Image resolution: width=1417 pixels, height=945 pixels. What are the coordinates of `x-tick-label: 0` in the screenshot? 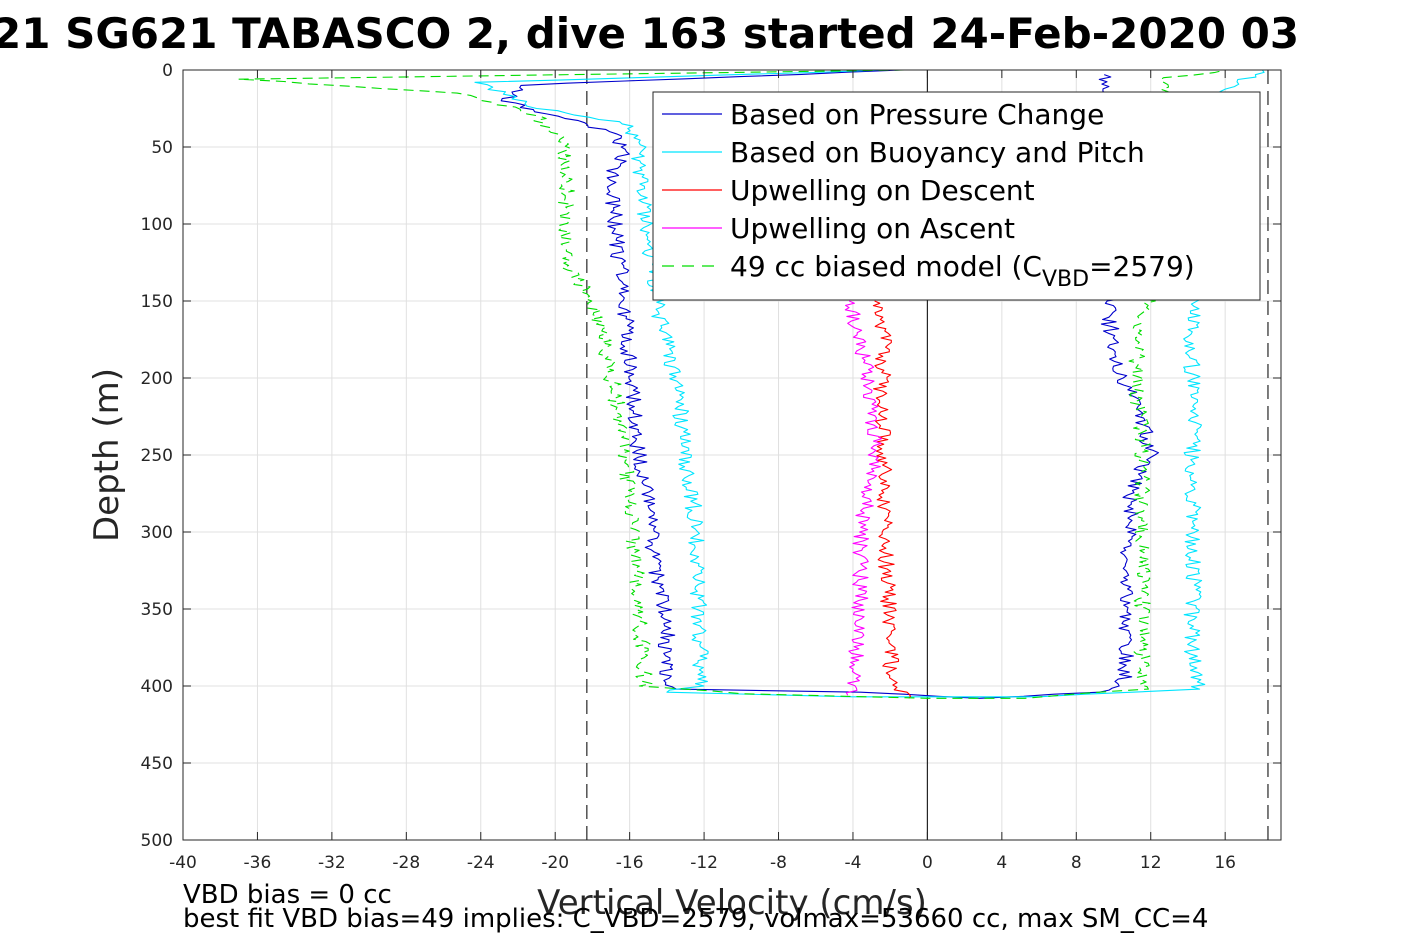 It's located at (927, 863).